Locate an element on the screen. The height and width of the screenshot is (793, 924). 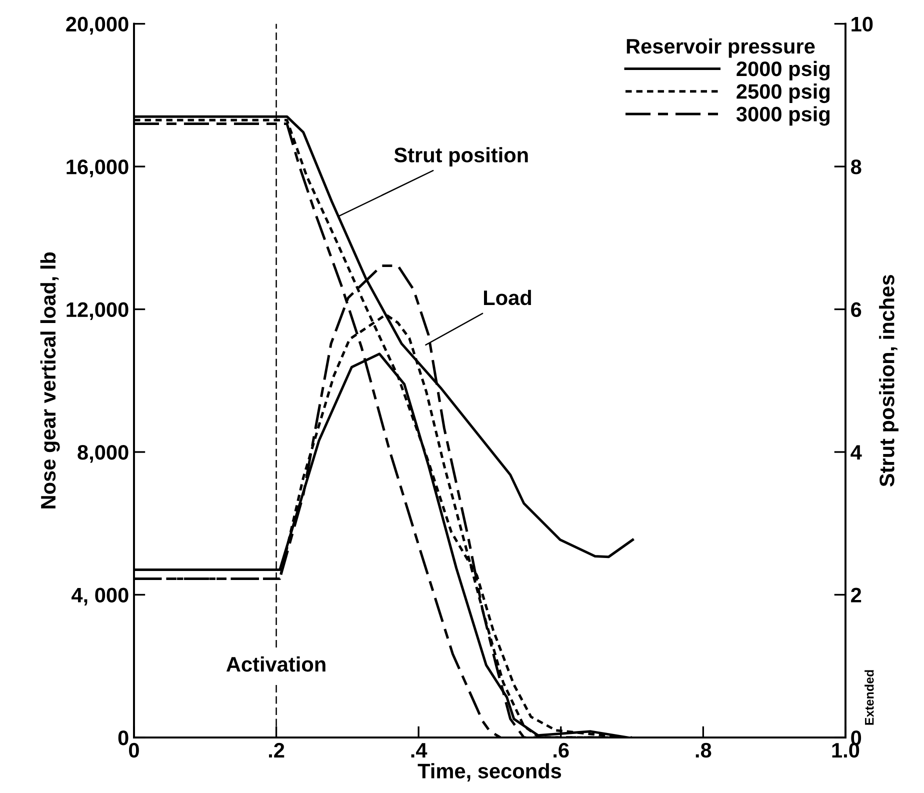
y2-tick-label: 6 is located at coordinates (856, 310).